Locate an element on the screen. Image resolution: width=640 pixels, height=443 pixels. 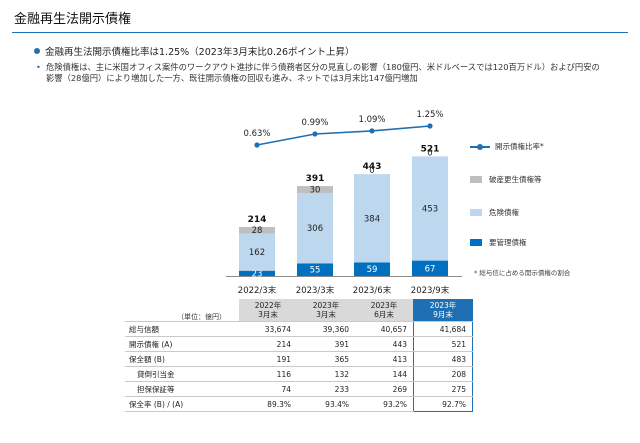
table-cell: 39,360 is located at coordinates (326, 329).